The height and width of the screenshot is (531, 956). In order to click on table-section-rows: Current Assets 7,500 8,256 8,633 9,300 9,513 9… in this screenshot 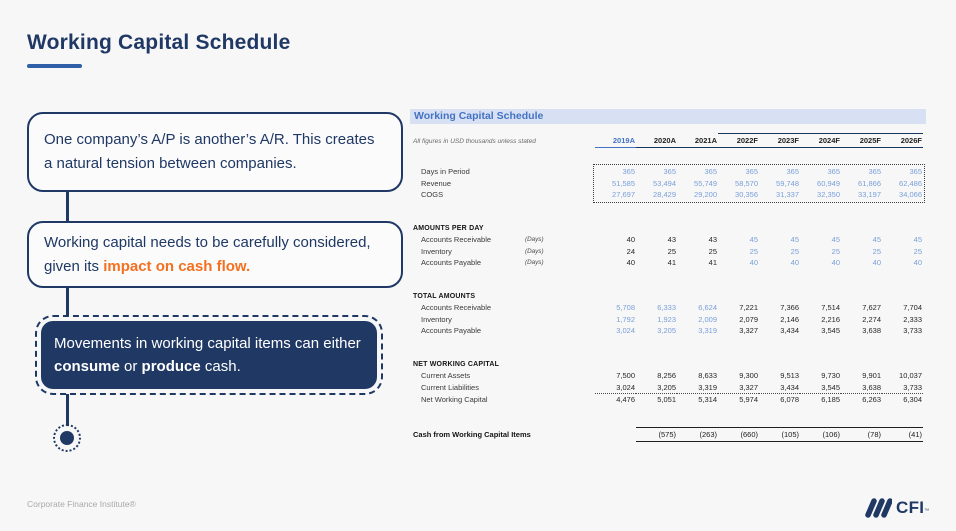, I will do `click(668, 387)`.